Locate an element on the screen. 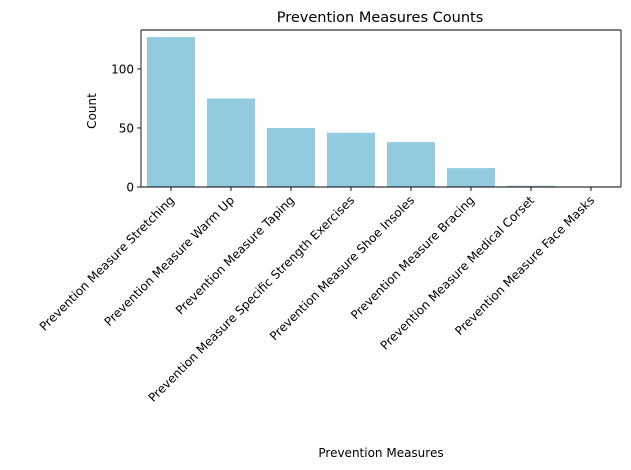 Image resolution: width=631 pixels, height=470 pixels. x-tick-label: Prevention Measure Taping is located at coordinates (235, 255).